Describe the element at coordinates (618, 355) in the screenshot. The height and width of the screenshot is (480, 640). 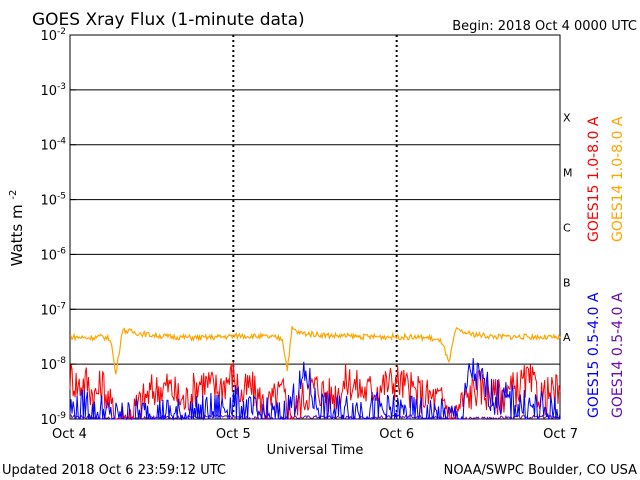
I see `legend-entry: GOES14 0.5-4.0 A` at that location.